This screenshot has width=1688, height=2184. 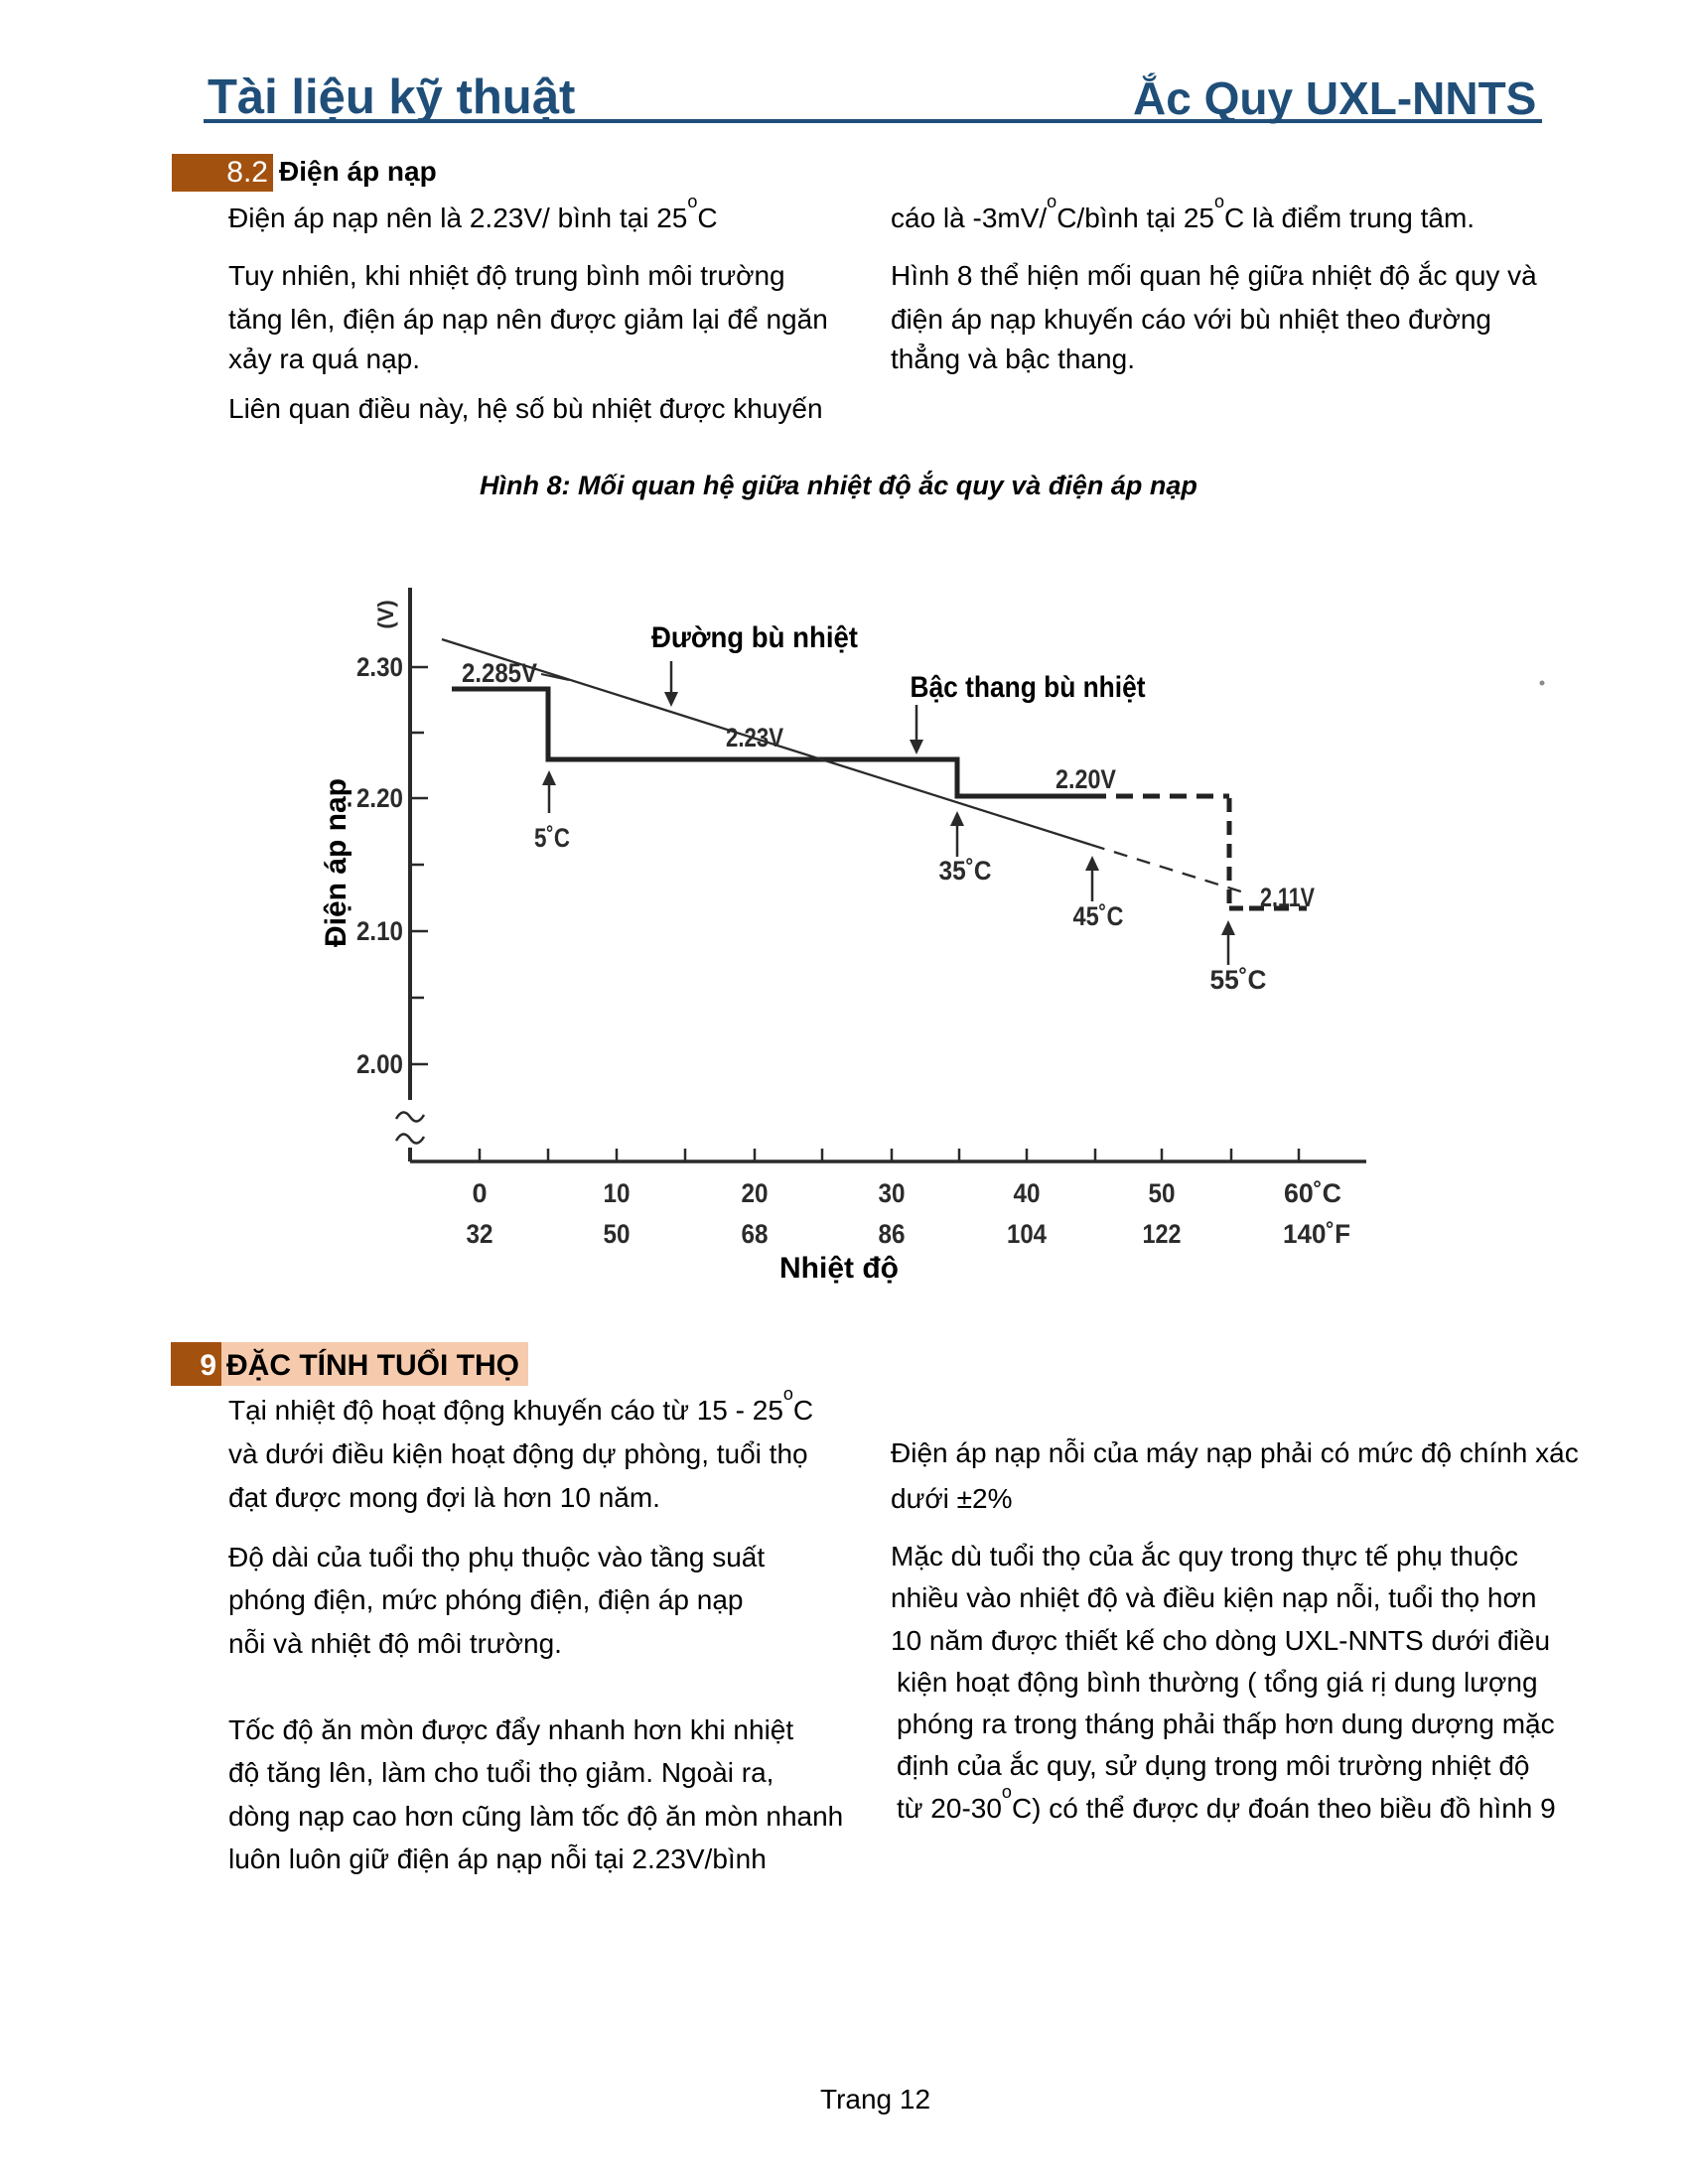 What do you see at coordinates (754, 737) in the screenshot?
I see `svg-text: 2.23V` at bounding box center [754, 737].